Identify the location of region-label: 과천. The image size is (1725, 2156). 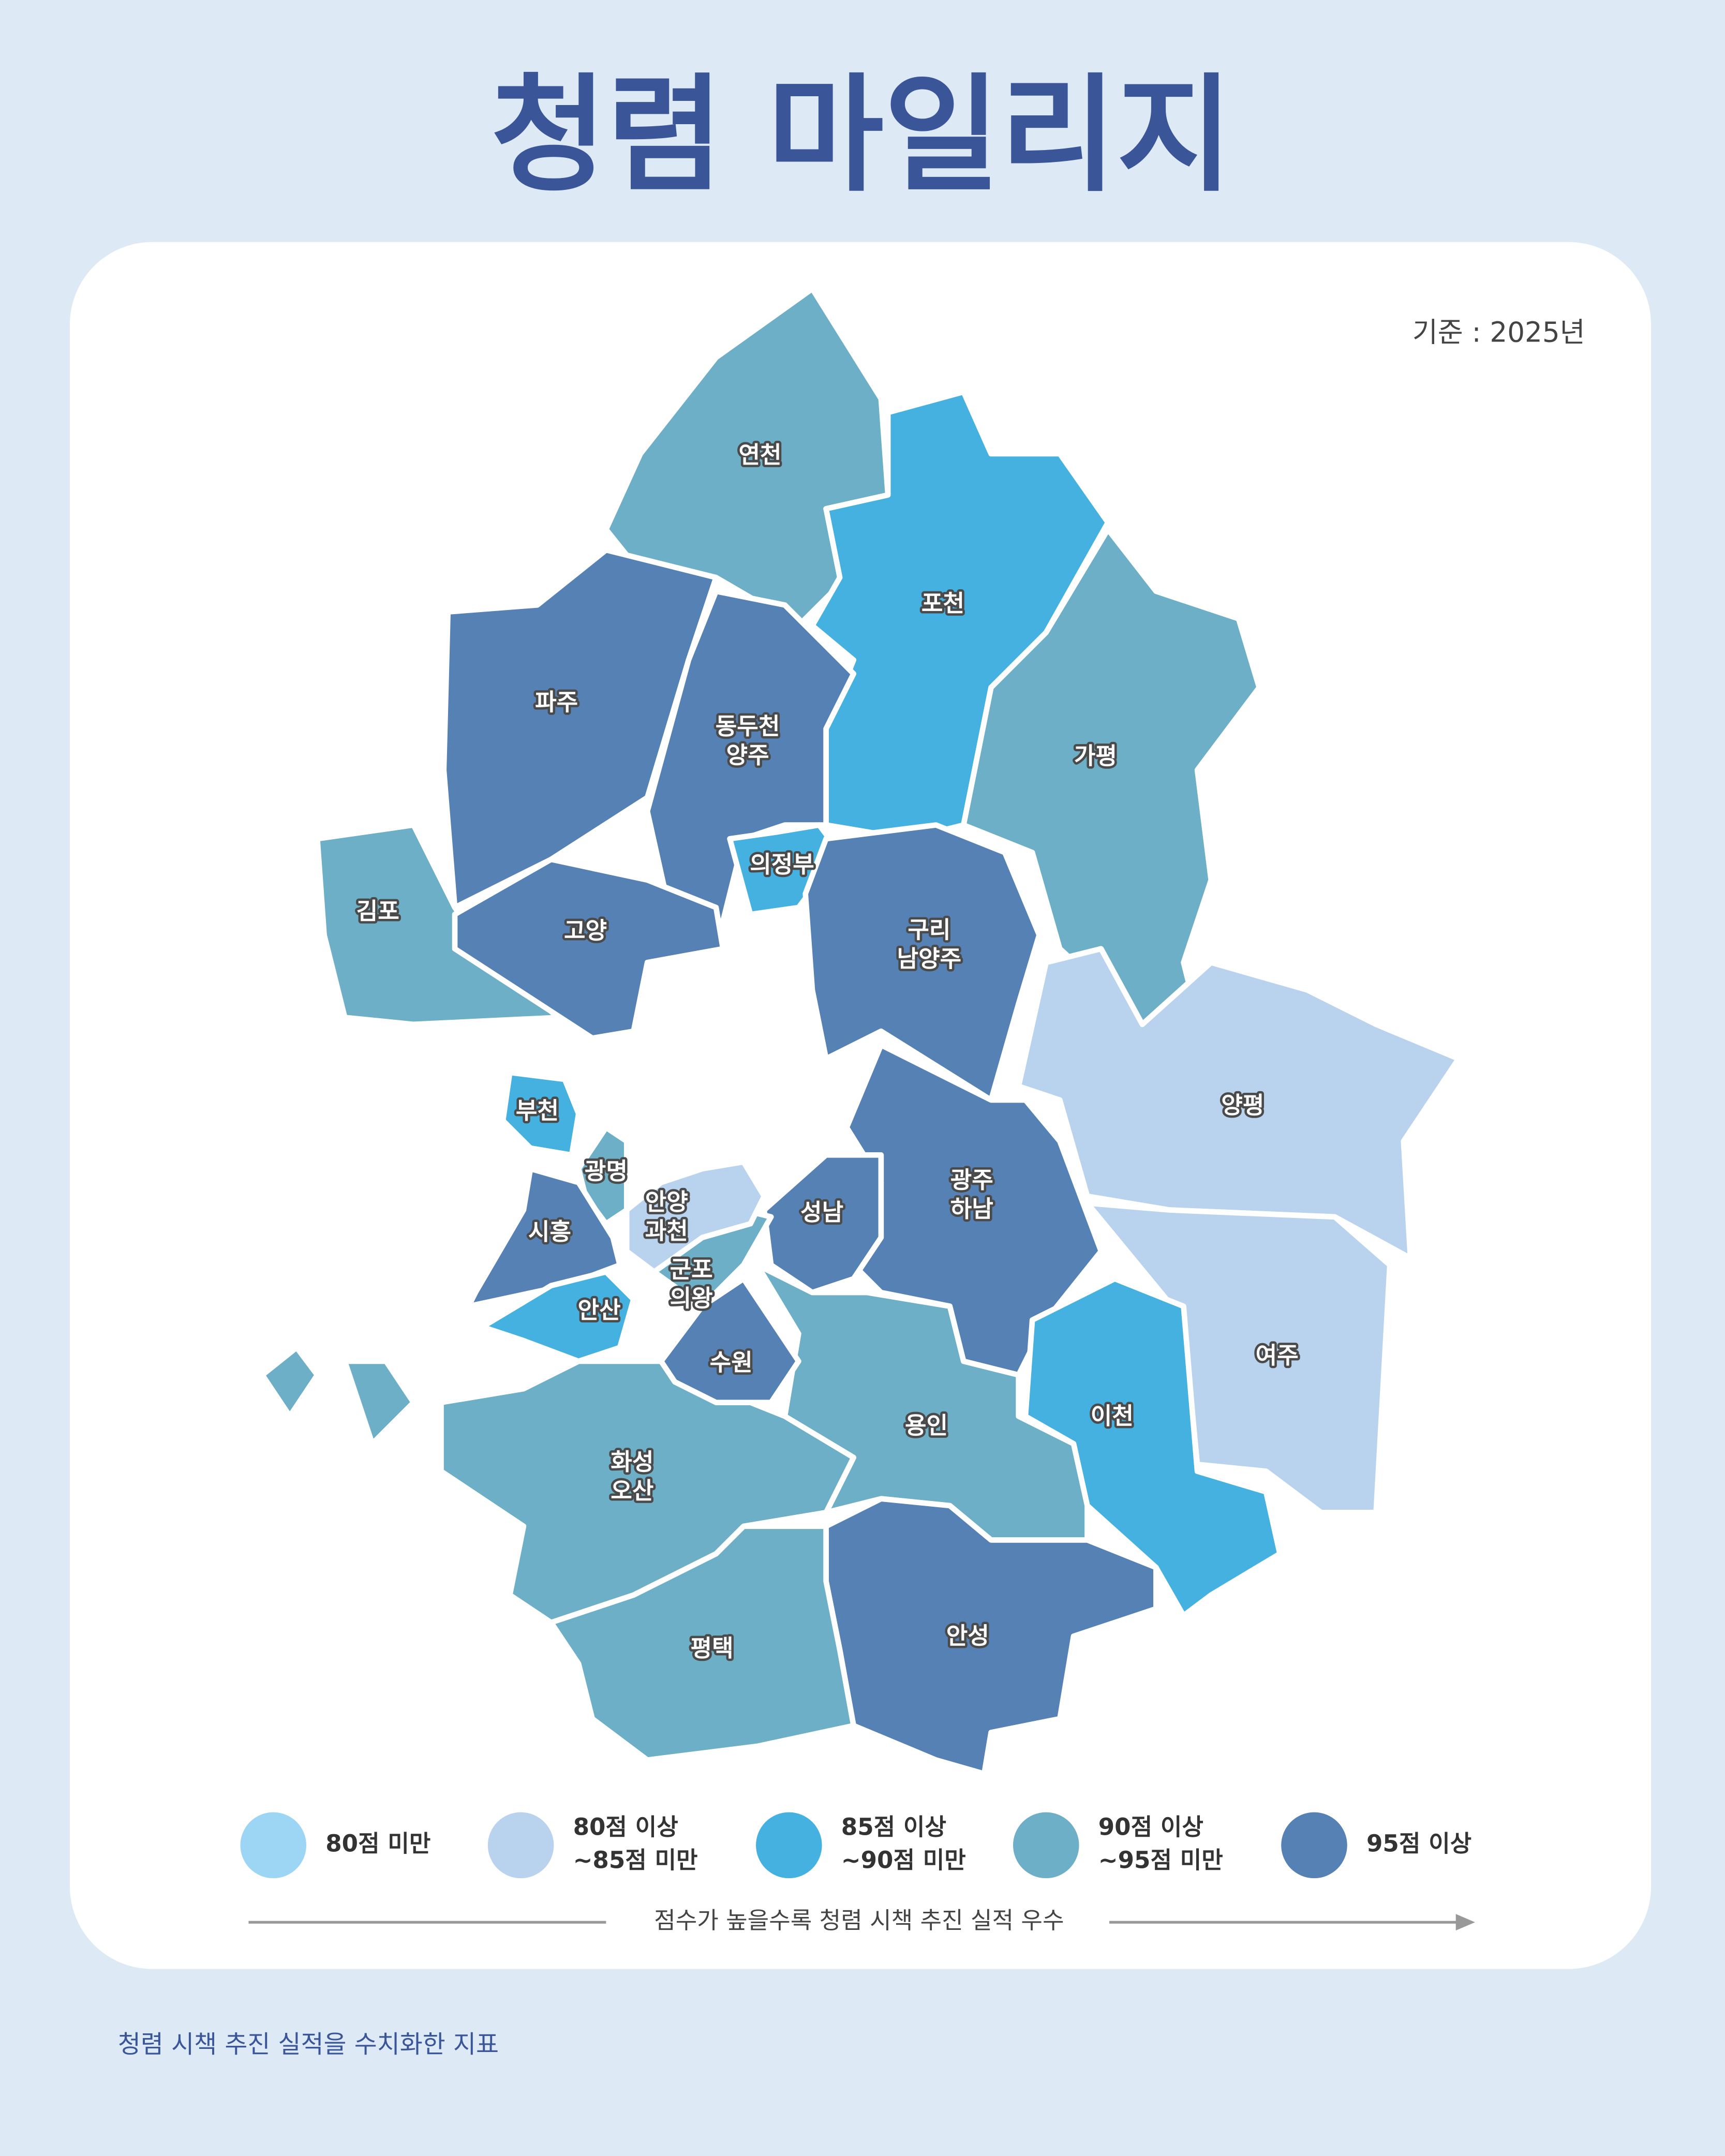
(666, 1230).